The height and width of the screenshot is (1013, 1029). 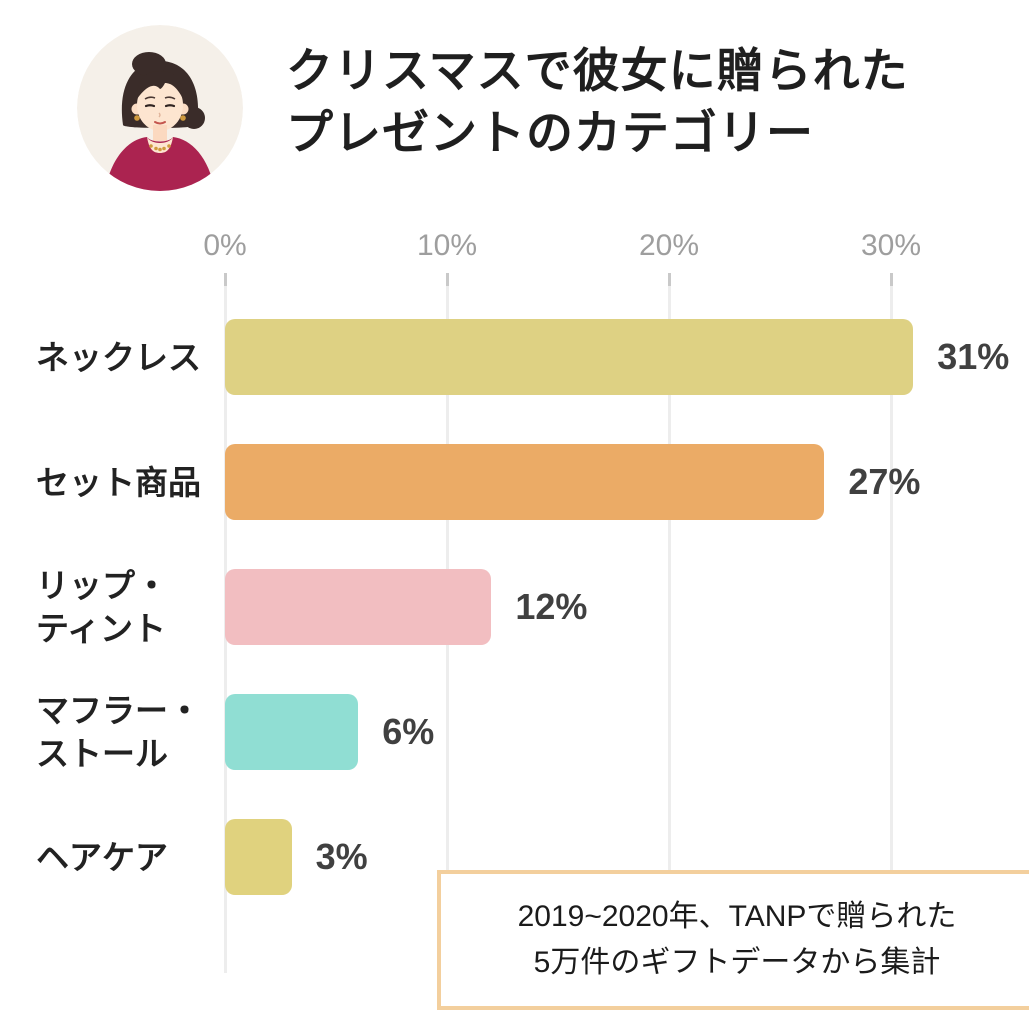 I want to click on chart-row: ヘアケア 3%, so click(x=514, y=857).